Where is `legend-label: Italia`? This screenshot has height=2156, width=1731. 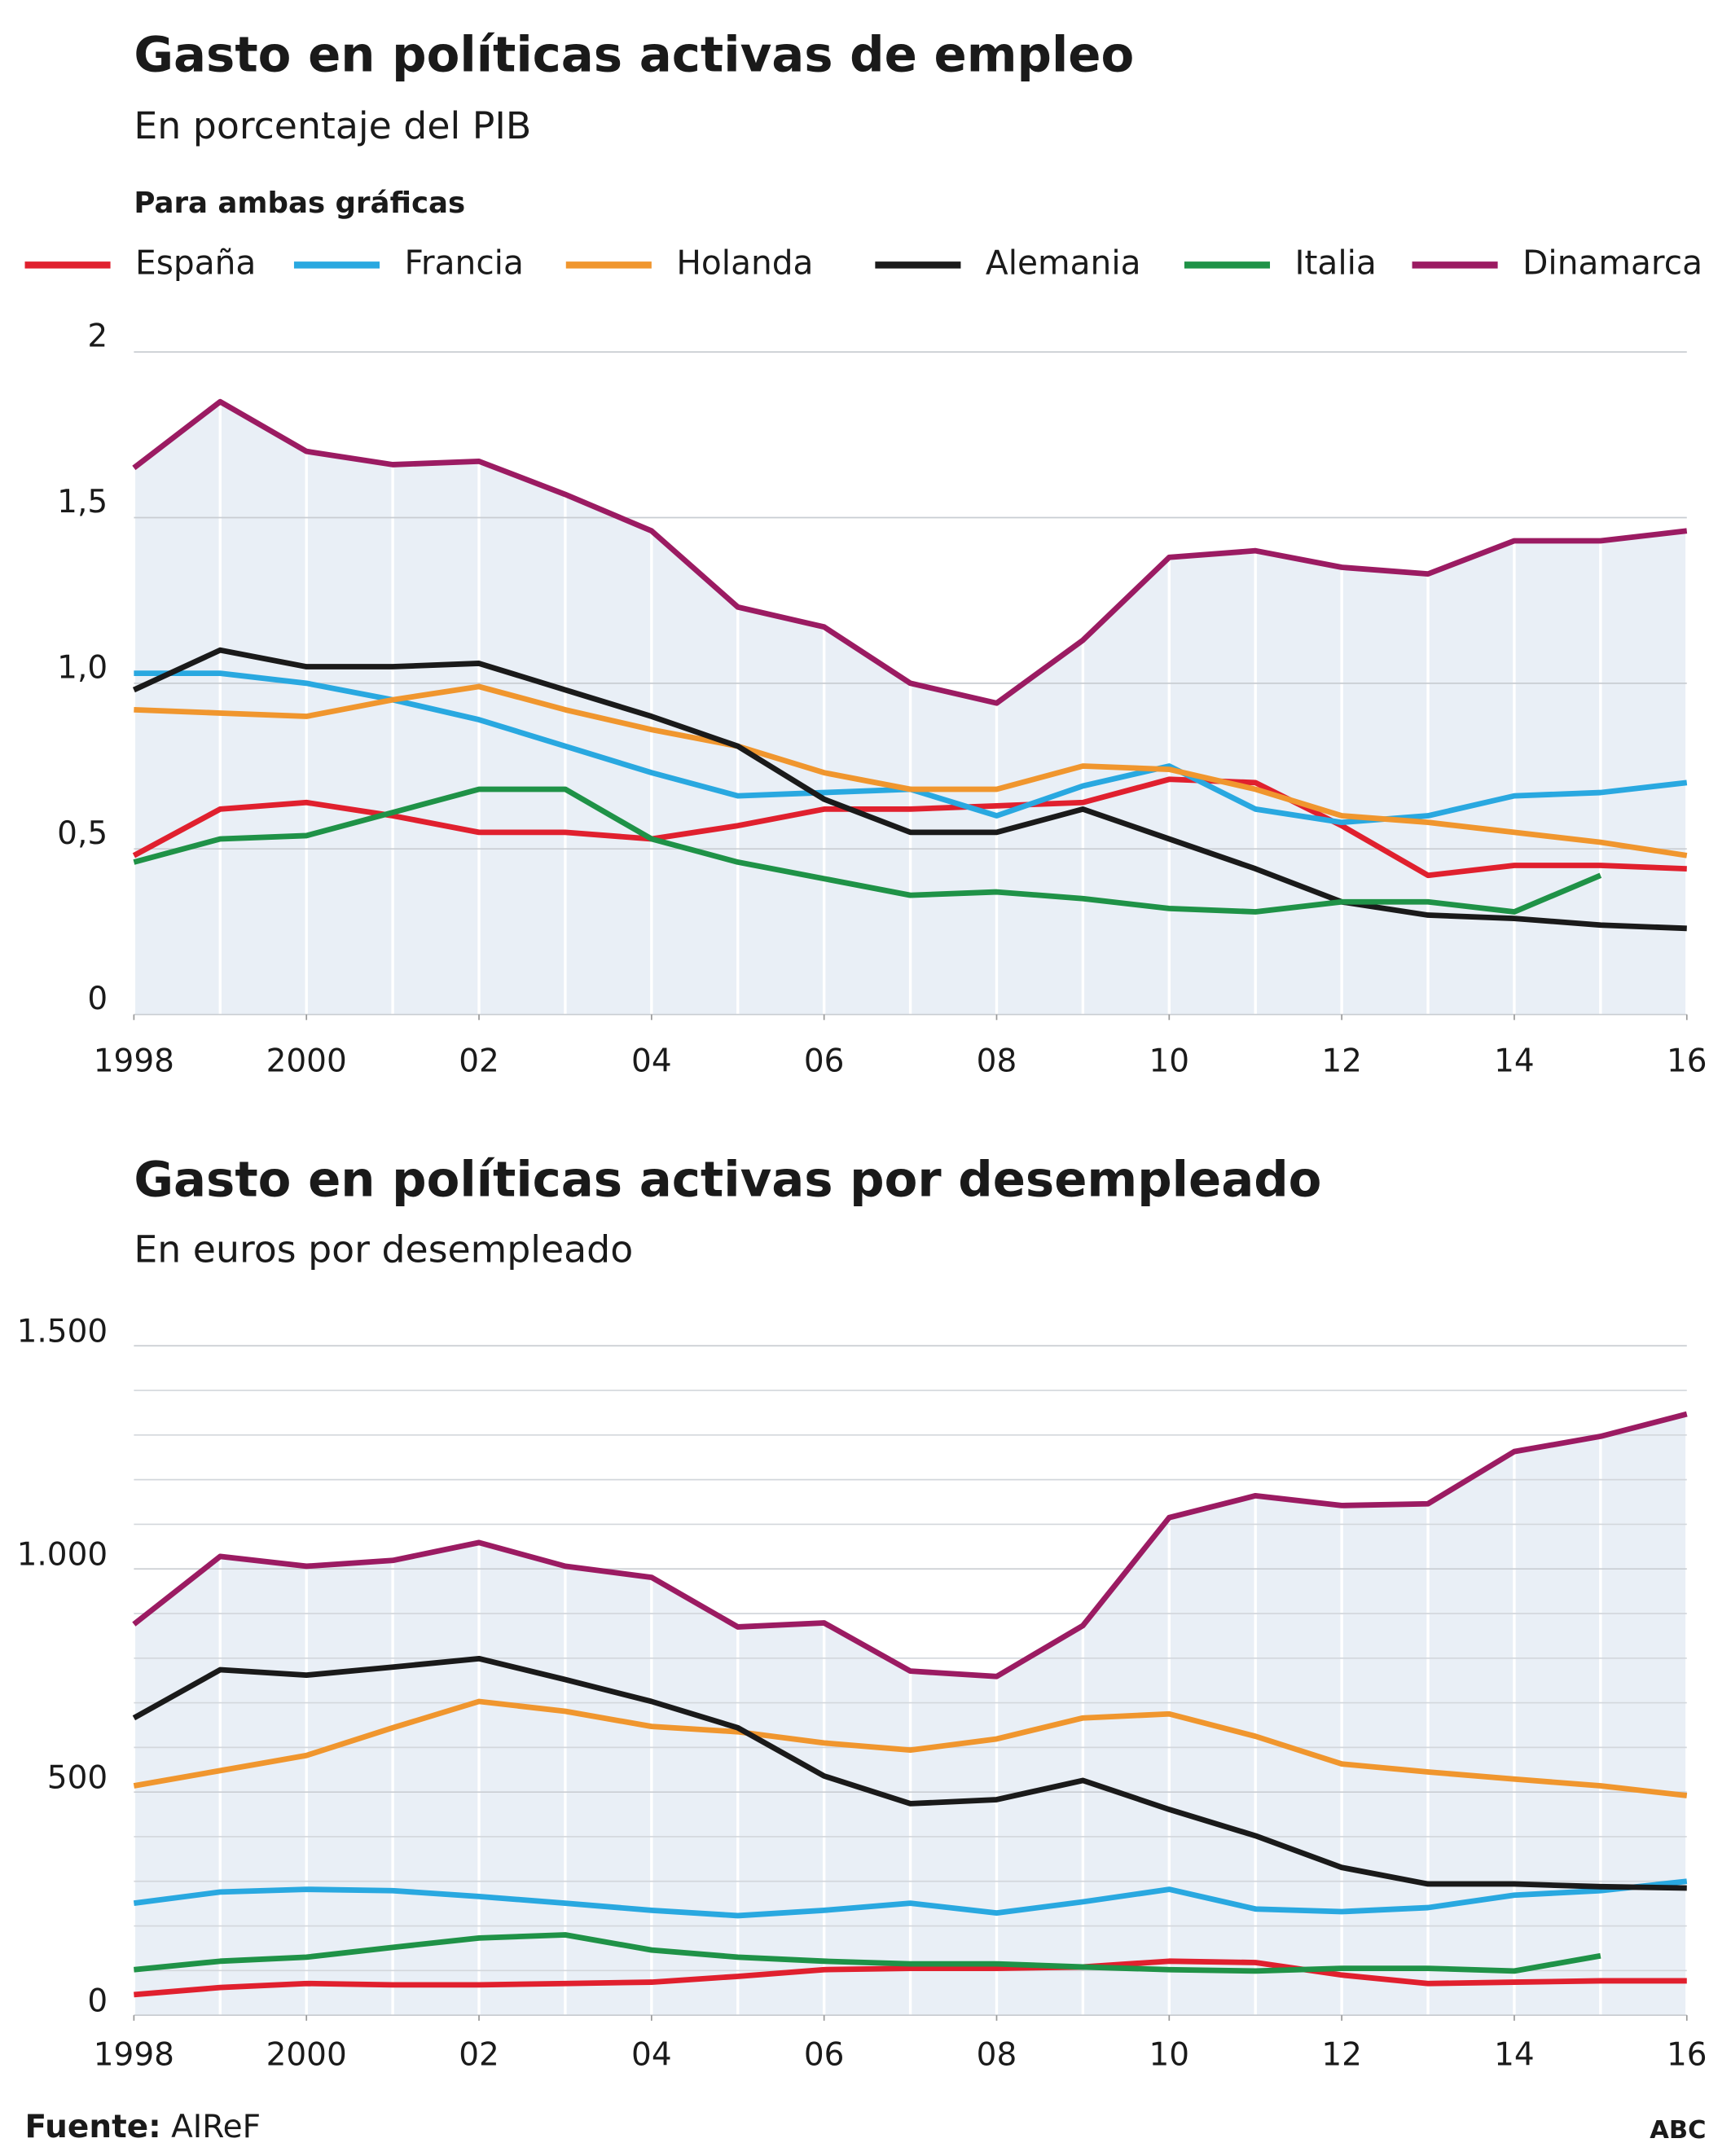
legend-label: Italia is located at coordinates (1336, 262).